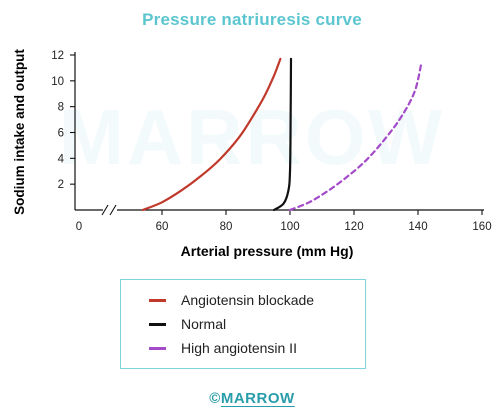 This screenshot has height=418, width=504. I want to click on y-tick-label: 4, so click(61, 159).